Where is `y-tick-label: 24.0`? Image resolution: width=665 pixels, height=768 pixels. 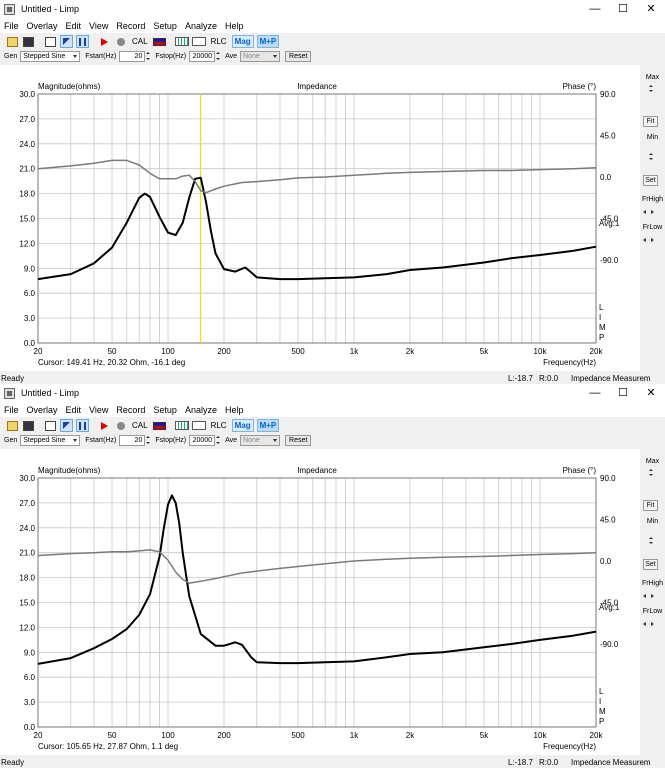
y-tick-label: 24.0 is located at coordinates (27, 528).